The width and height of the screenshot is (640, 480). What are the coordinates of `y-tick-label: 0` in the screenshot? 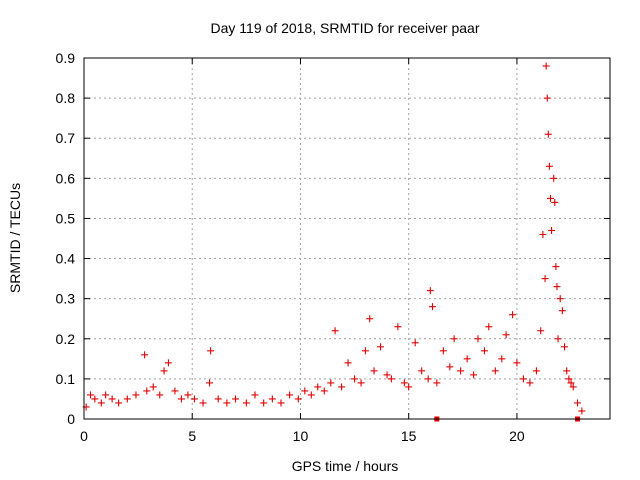 It's located at (71, 419).